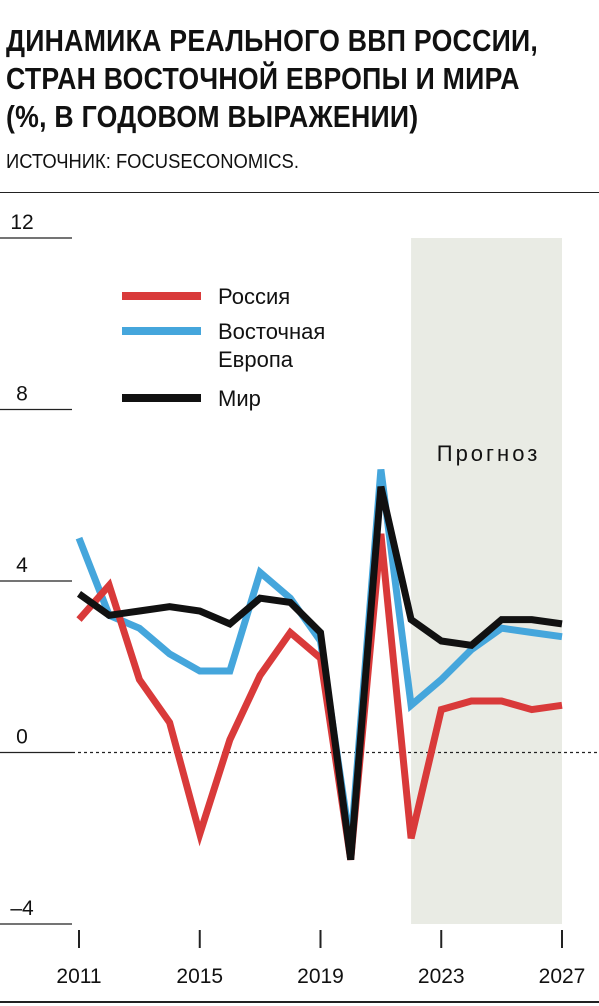  Describe the element at coordinates (256, 359) in the screenshot. I see `legend-label-1-1: Европа` at that location.